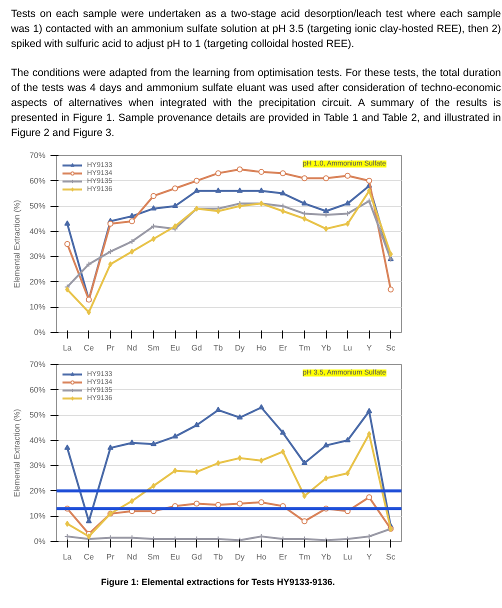 The width and height of the screenshot is (502, 608). I want to click on text: The conditions were adapted from the learning from optimisation tests. For these tests, the total duration of the tests was 4 days and ammonium sulfate eluant was used after consideration of techno-economic aspects of alternatives when integrated with the precipitation circuit. A summary of the results is presented in Figure 1. Sample provenance details are provided in Table 1 and Table 2, and illustrated in Figure 2 and Figure 3., so click(256, 104).